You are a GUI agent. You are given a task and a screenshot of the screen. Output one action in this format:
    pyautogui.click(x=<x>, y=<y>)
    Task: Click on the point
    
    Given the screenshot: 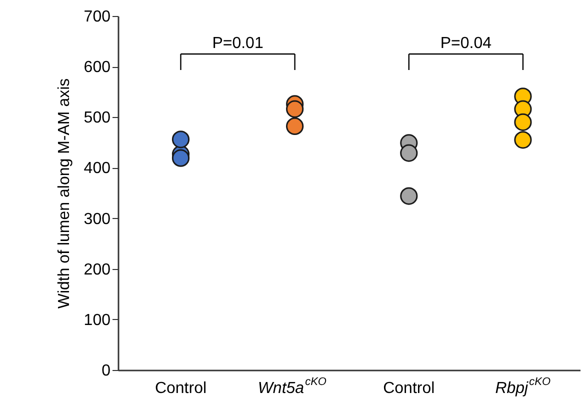 What is the action you would take?
    pyautogui.click(x=523, y=140)
    